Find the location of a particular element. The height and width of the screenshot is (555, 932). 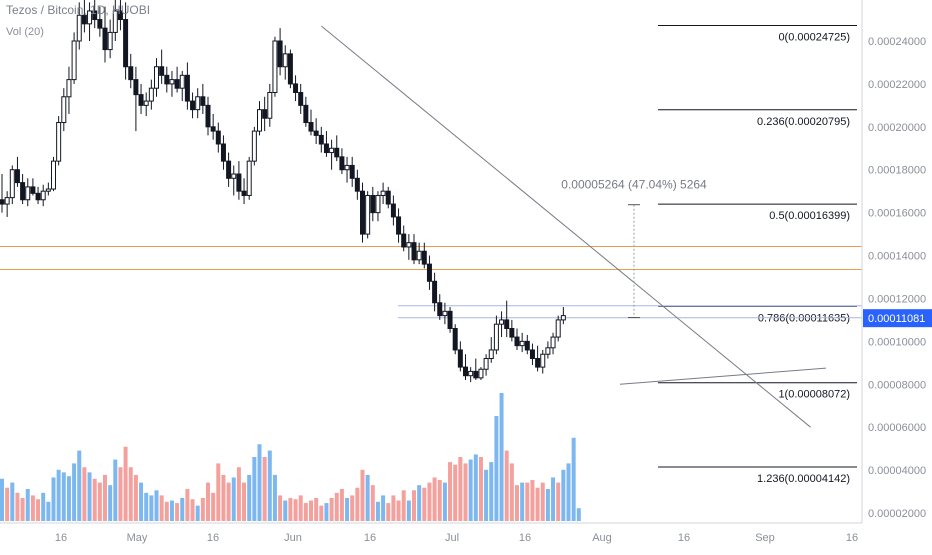

price-tick-label: 0.00012000 is located at coordinates (897, 299).